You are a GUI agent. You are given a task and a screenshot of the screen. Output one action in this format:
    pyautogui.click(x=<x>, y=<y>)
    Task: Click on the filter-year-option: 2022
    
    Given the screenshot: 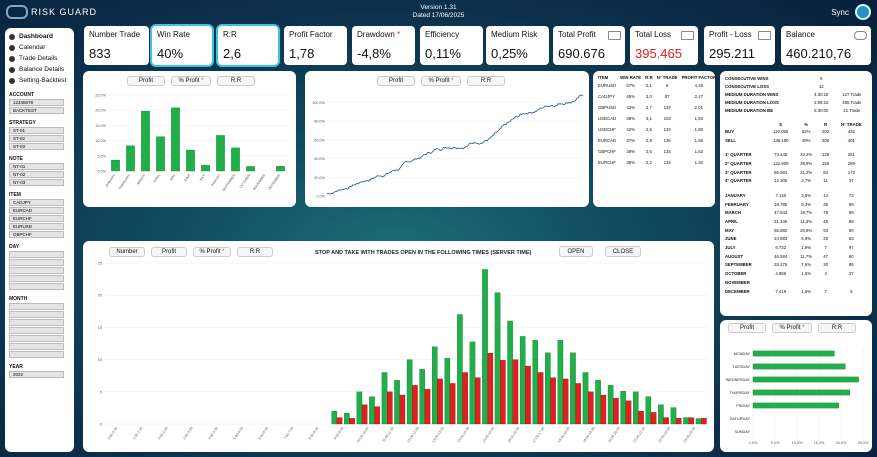 What is the action you would take?
    pyautogui.click(x=36, y=374)
    